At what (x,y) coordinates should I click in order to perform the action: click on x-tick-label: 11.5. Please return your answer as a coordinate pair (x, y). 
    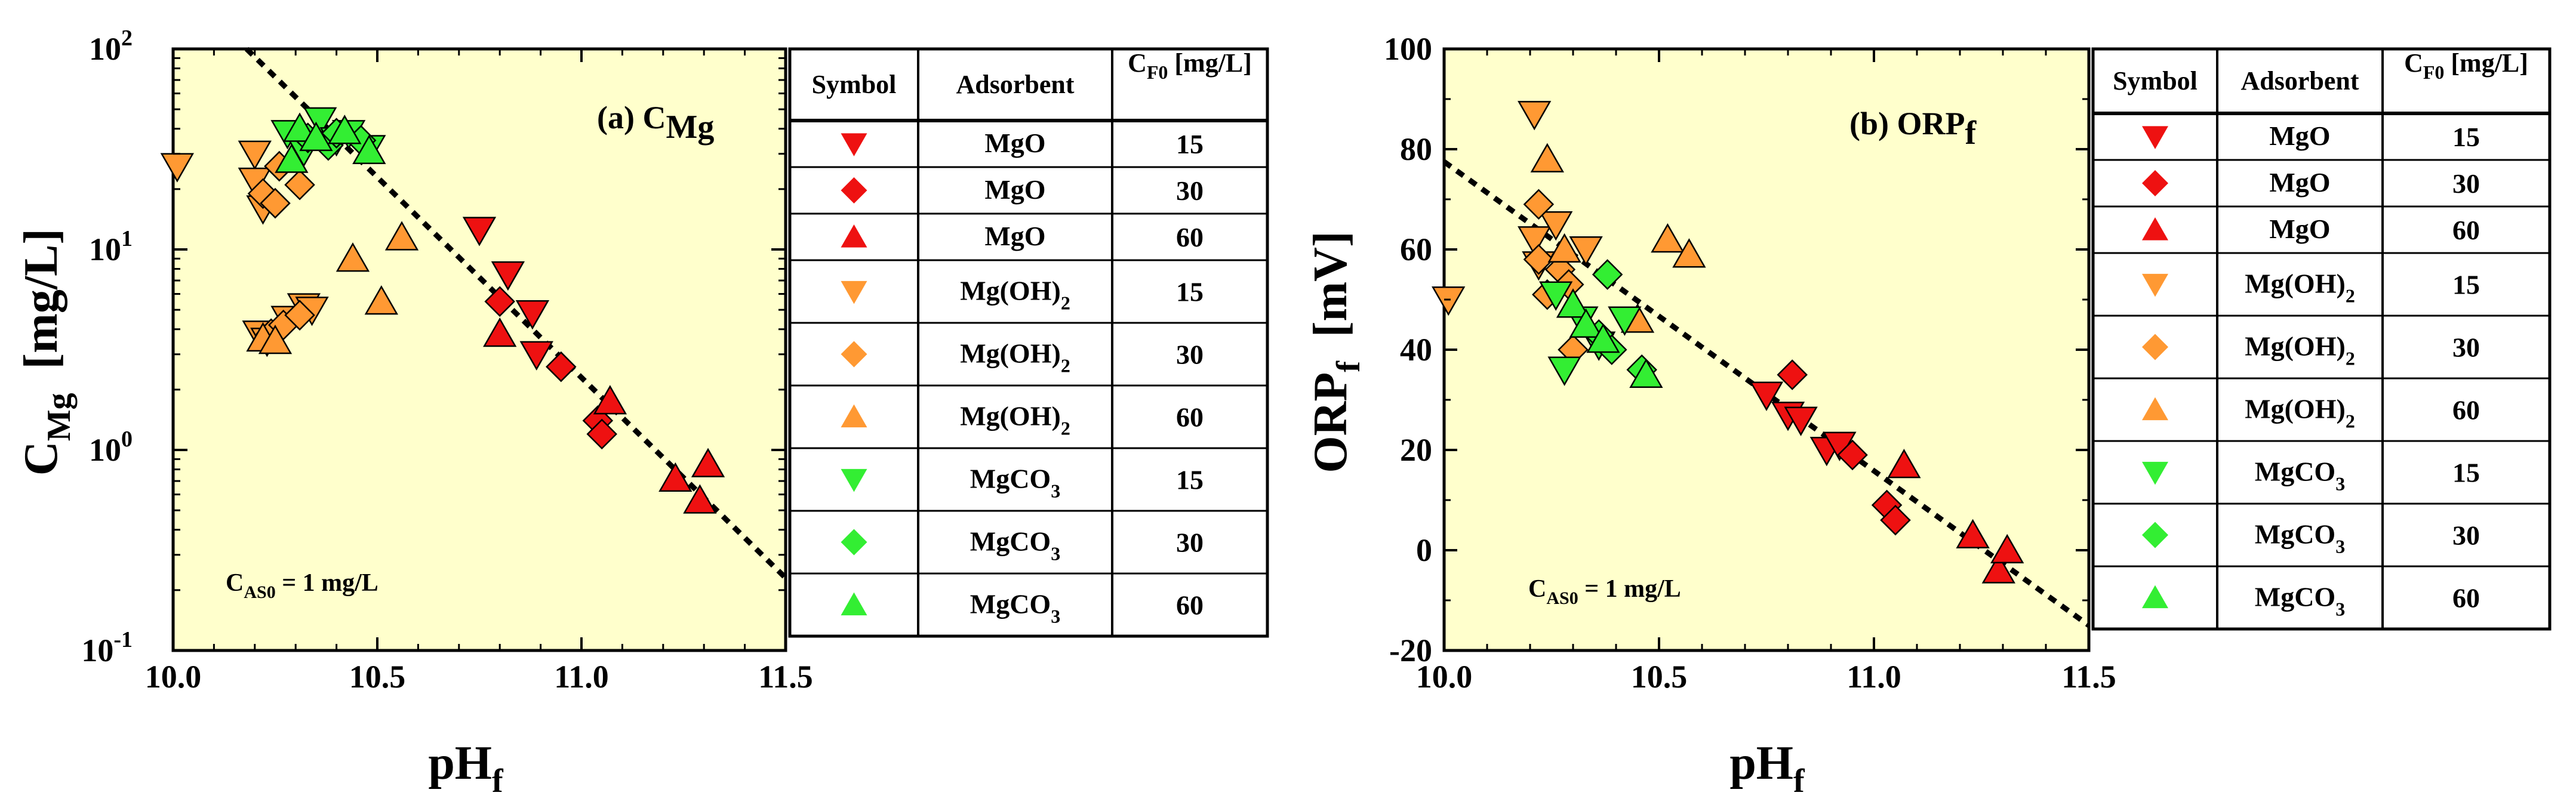
    Looking at the image, I should click on (2088, 677).